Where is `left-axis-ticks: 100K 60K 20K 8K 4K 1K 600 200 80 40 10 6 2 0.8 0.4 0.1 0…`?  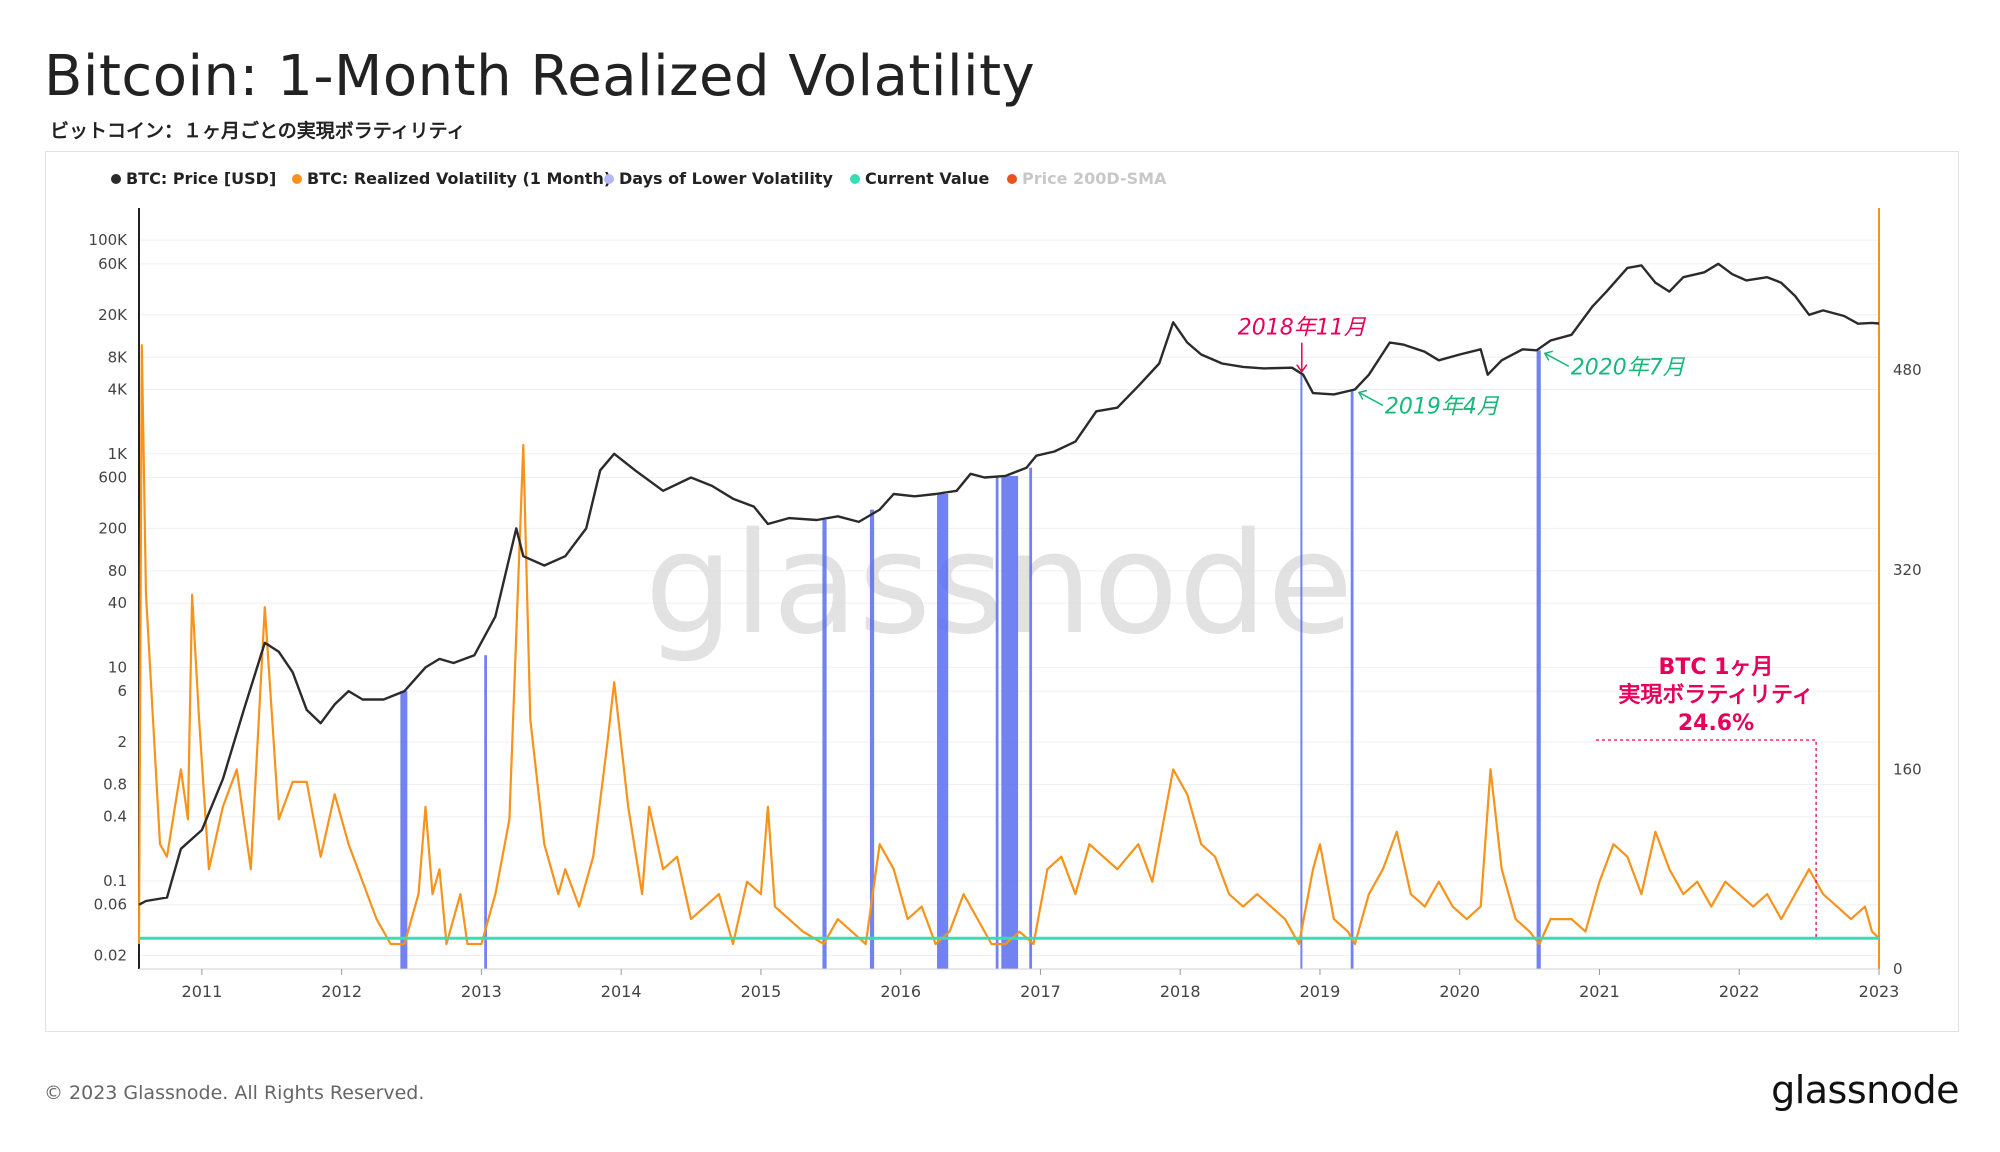 left-axis-ticks: 100K 60K 20K 8K 4K 1K 600 200 80 40 10 6 2 0.8 0.4 0.1 0… is located at coordinates (109, 598).